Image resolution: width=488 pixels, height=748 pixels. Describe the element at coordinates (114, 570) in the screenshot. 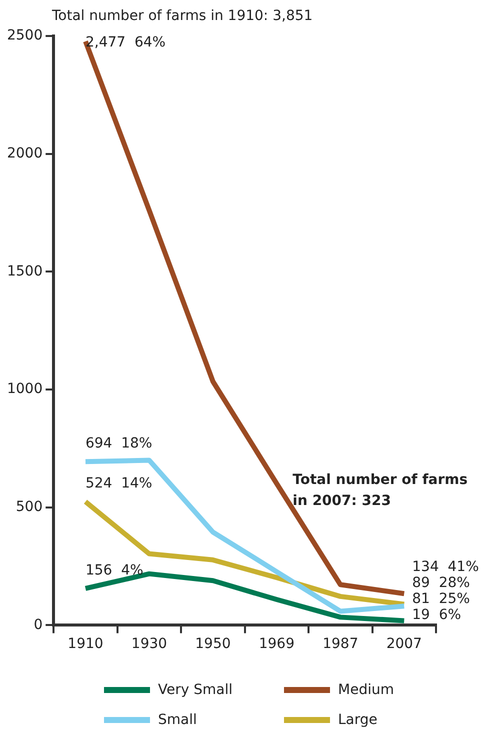

I see `data-label: 156 4%` at that location.